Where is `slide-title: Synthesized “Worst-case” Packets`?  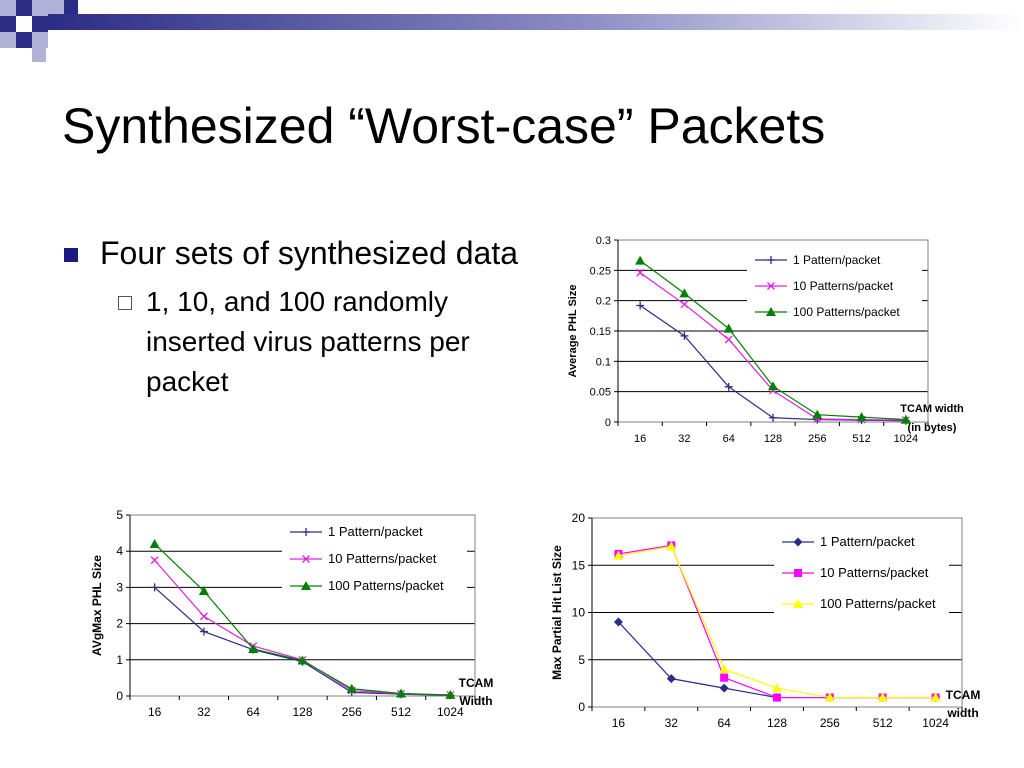 slide-title: Synthesized “Worst-case” Packets is located at coordinates (444, 126).